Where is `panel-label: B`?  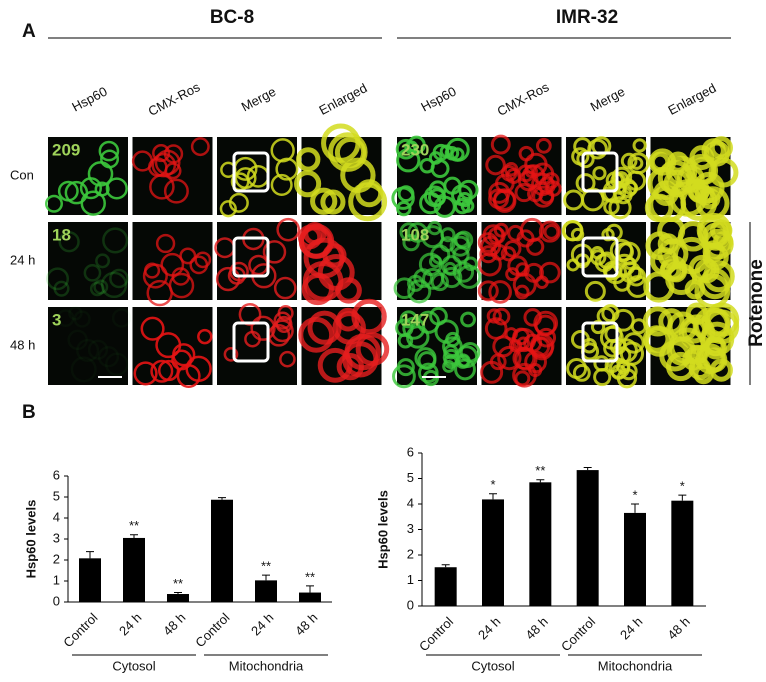
panel-label: B is located at coordinates (29, 412).